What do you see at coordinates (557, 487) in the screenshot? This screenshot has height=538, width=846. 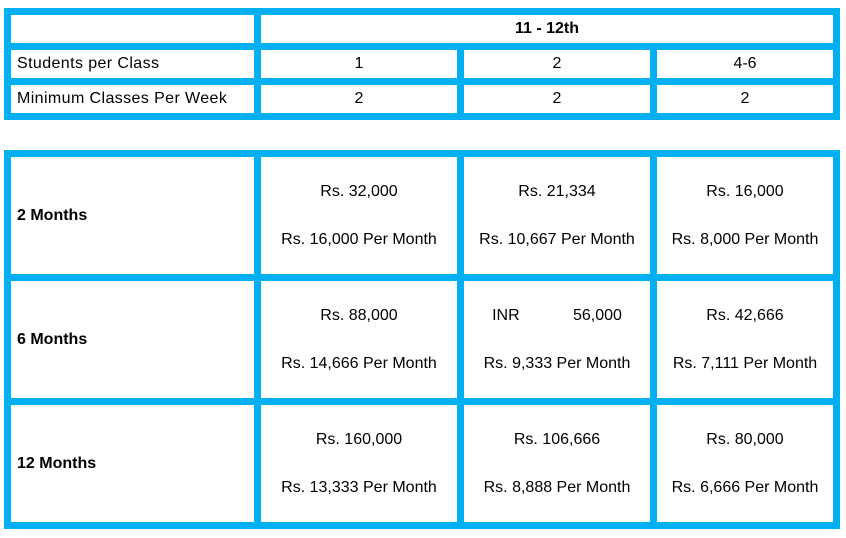 I see `price-per-month: Rs. 8,888 Per Month` at bounding box center [557, 487].